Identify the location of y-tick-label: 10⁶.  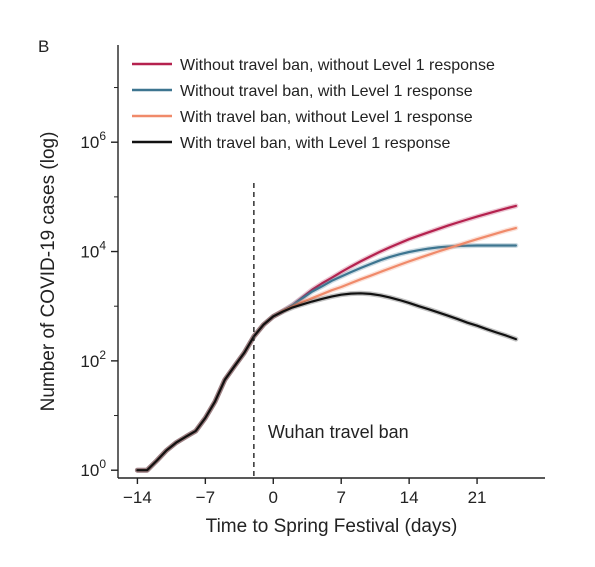
(93, 140).